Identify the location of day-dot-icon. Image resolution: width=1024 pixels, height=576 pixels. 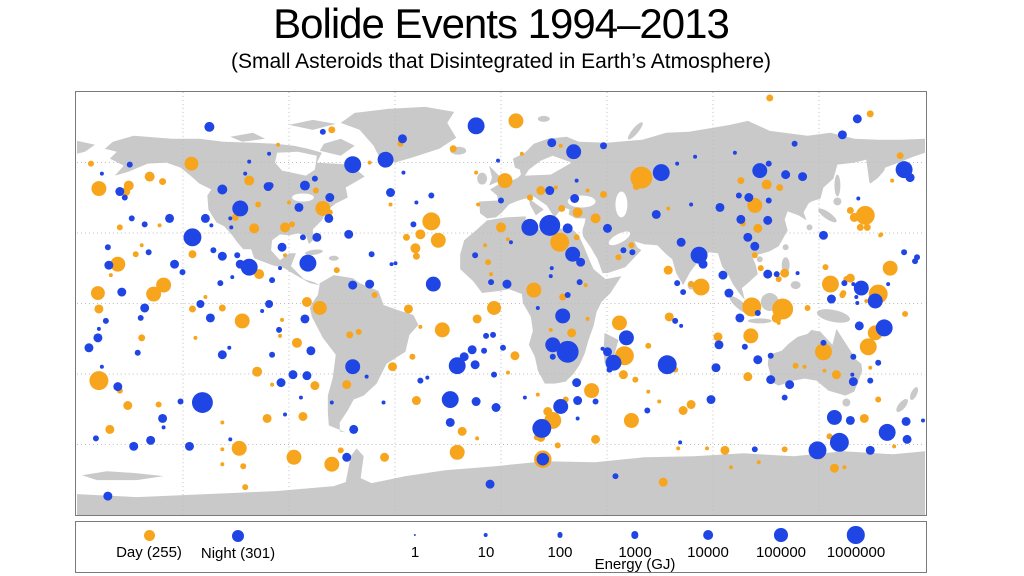
(149, 535).